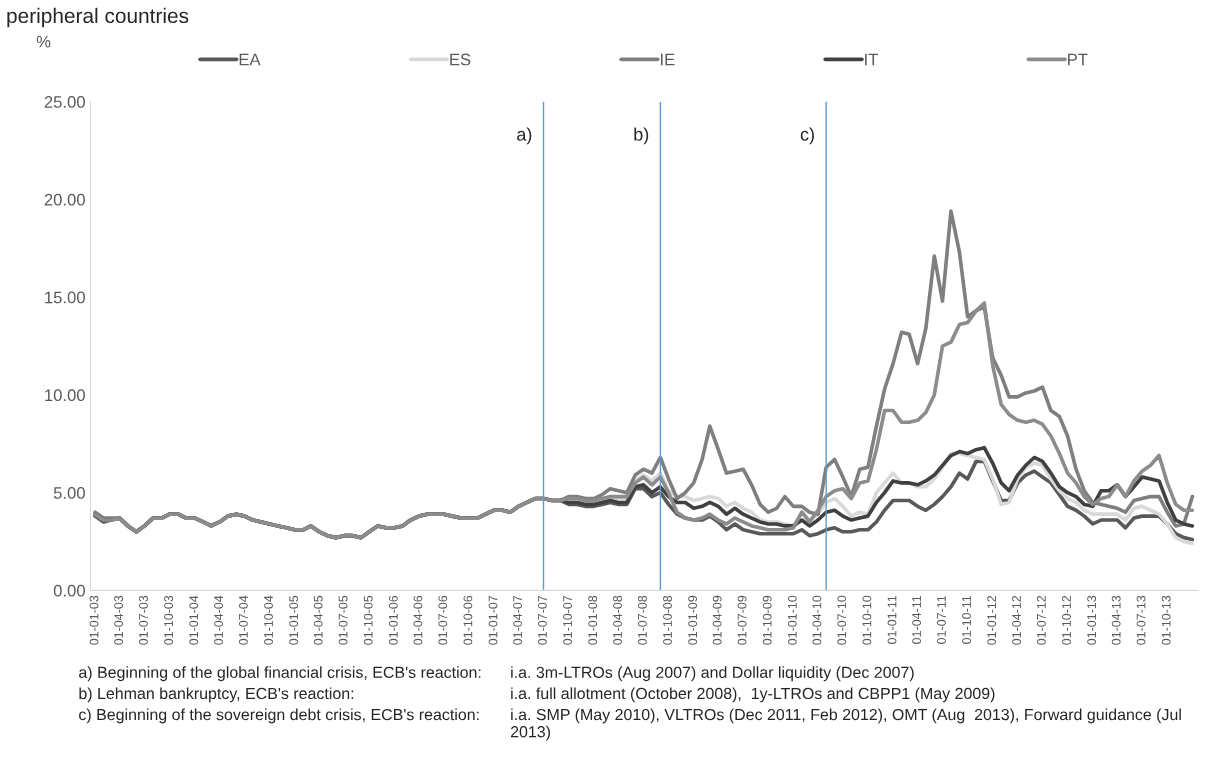  I want to click on x-tick-label: 01-04-13, so click(1116, 620).